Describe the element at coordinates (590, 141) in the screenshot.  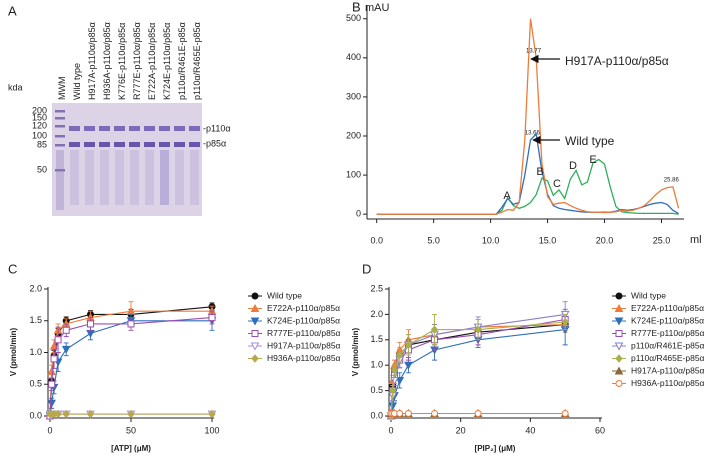
I see `annotation: Wild type` at that location.